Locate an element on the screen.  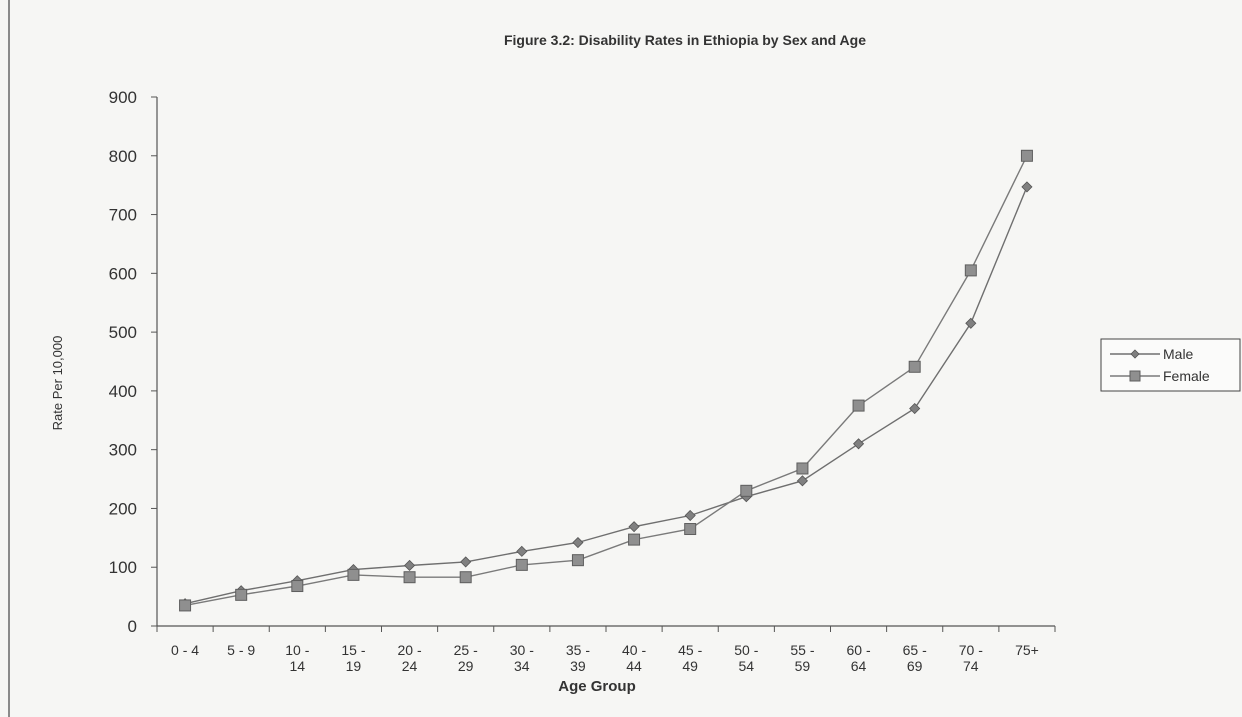
x-tick-label: 25 -29 is located at coordinates (466, 658).